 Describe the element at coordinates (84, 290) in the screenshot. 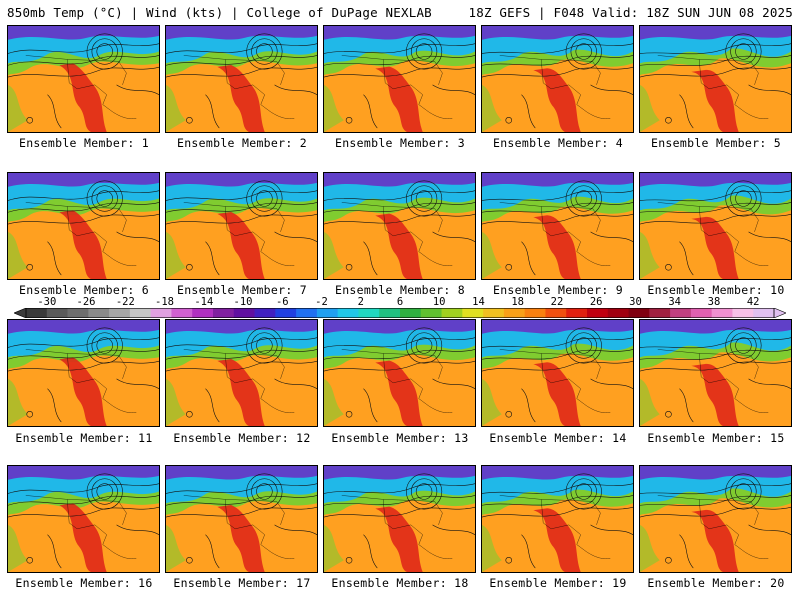

I see `ensemble-member-label: Ensemble Member: 6` at that location.